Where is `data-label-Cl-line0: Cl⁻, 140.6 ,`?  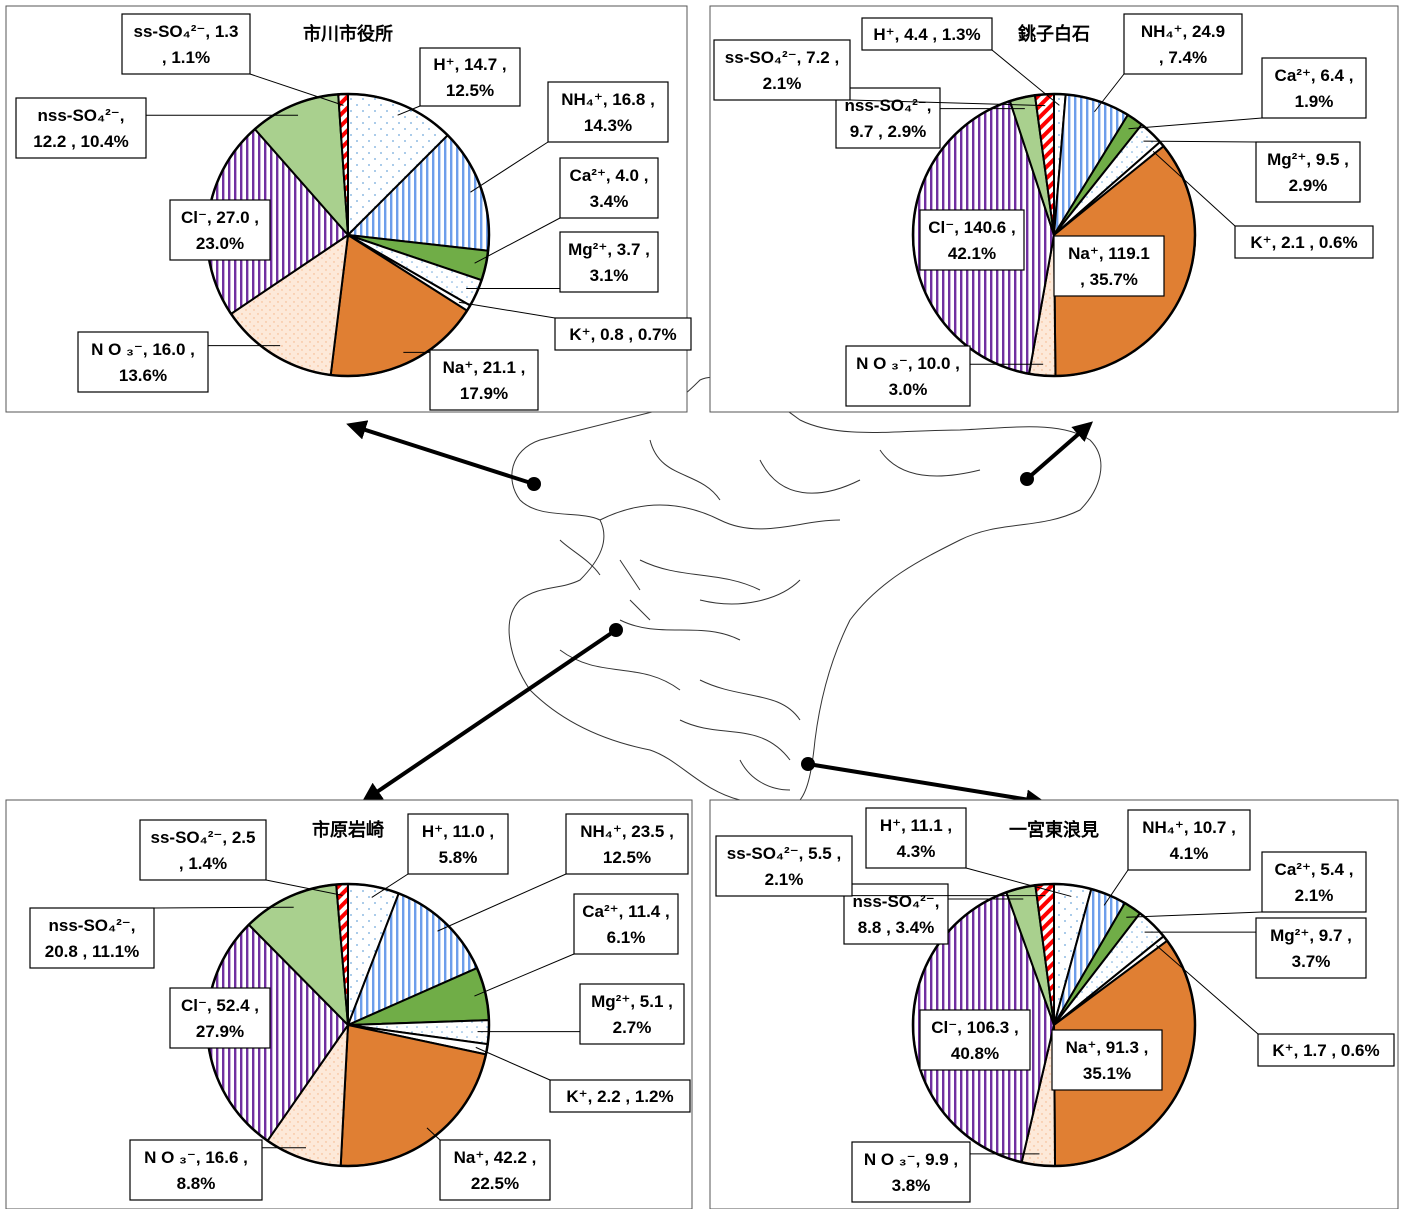
data-label-Cl-line0: Cl⁻, 140.6 , is located at coordinates (971, 227).